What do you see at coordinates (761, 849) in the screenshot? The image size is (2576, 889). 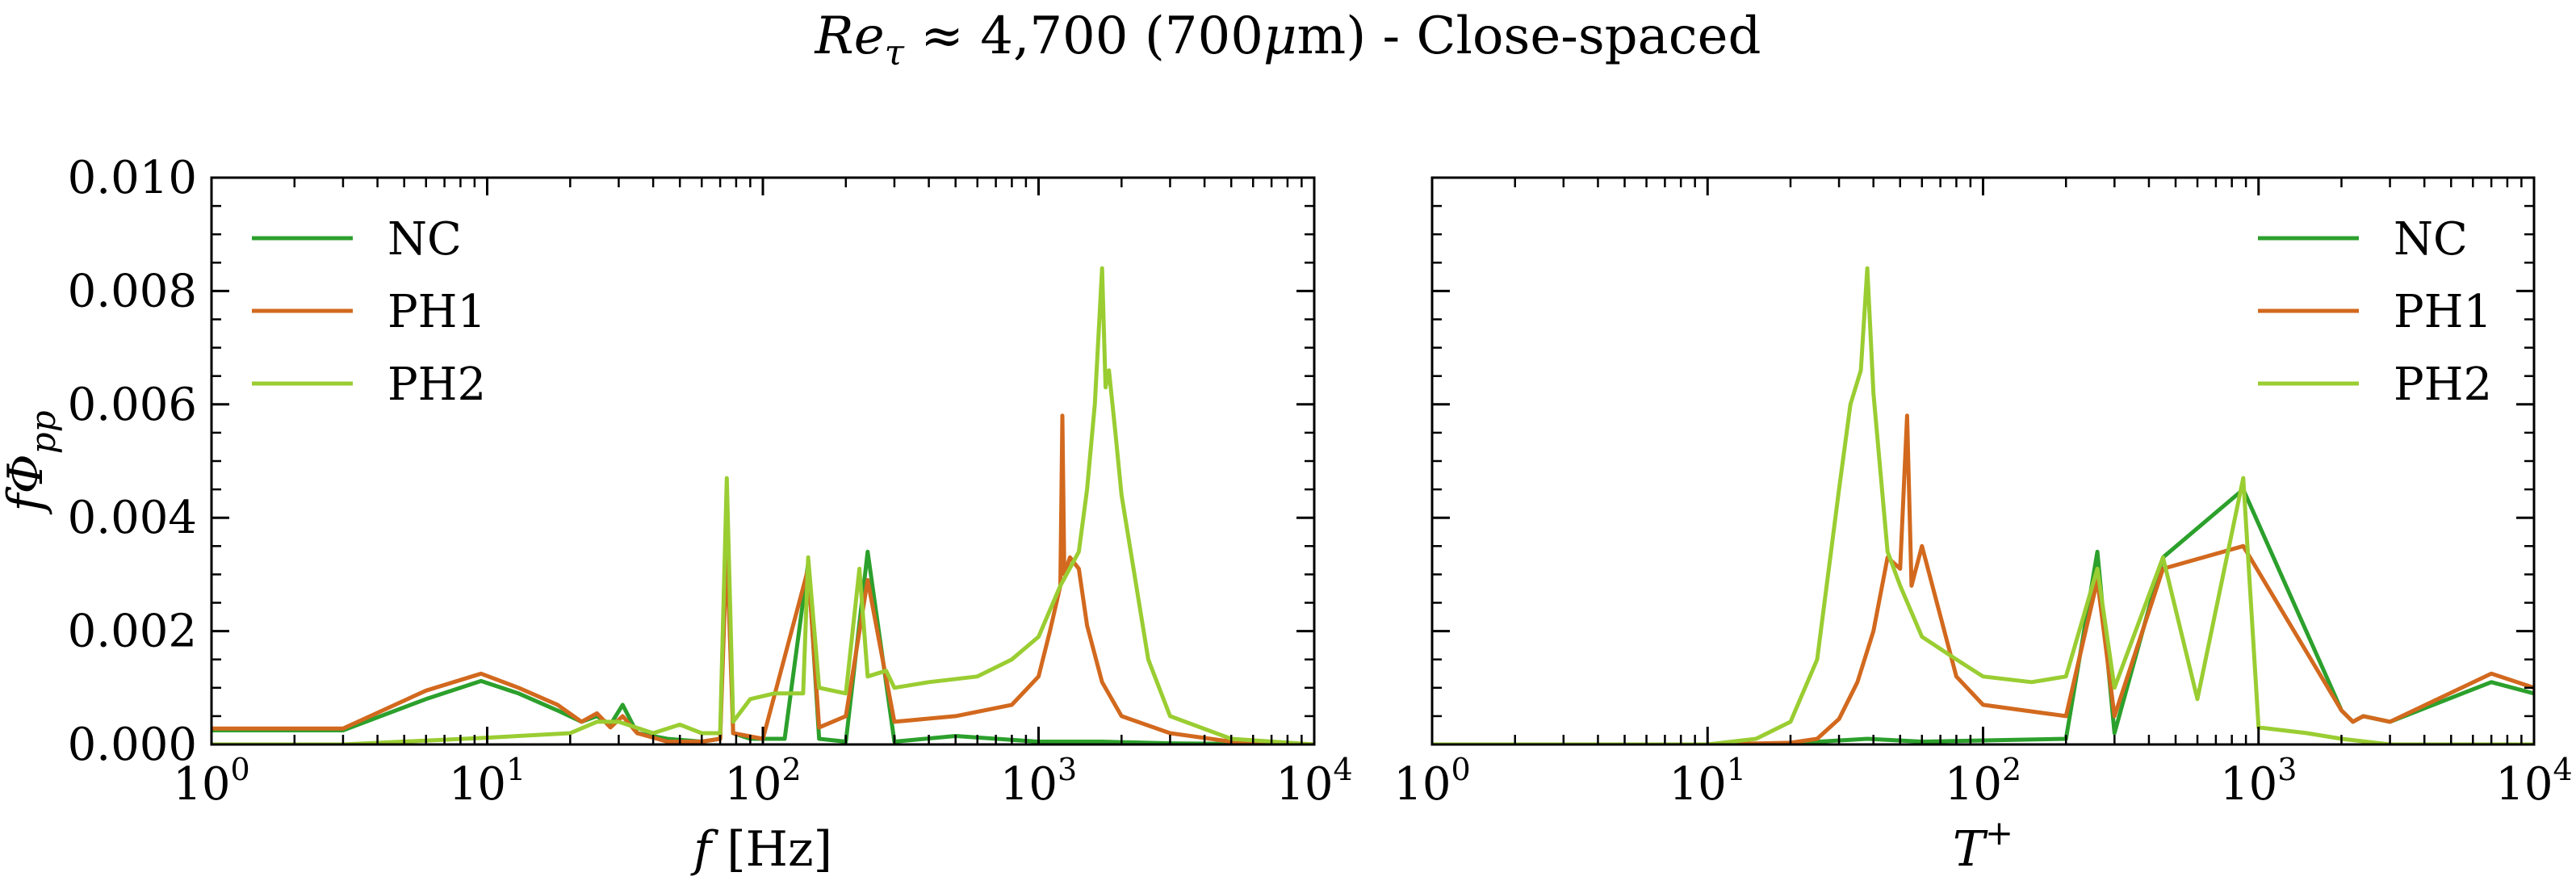 I see `x-axis-label: f [Hz]` at bounding box center [761, 849].